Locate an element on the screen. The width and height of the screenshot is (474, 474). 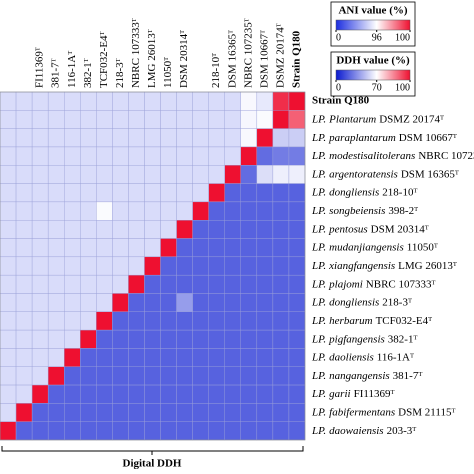
row-label: LP. daowaiensis 203-3ᵀ is located at coordinates (363, 430).